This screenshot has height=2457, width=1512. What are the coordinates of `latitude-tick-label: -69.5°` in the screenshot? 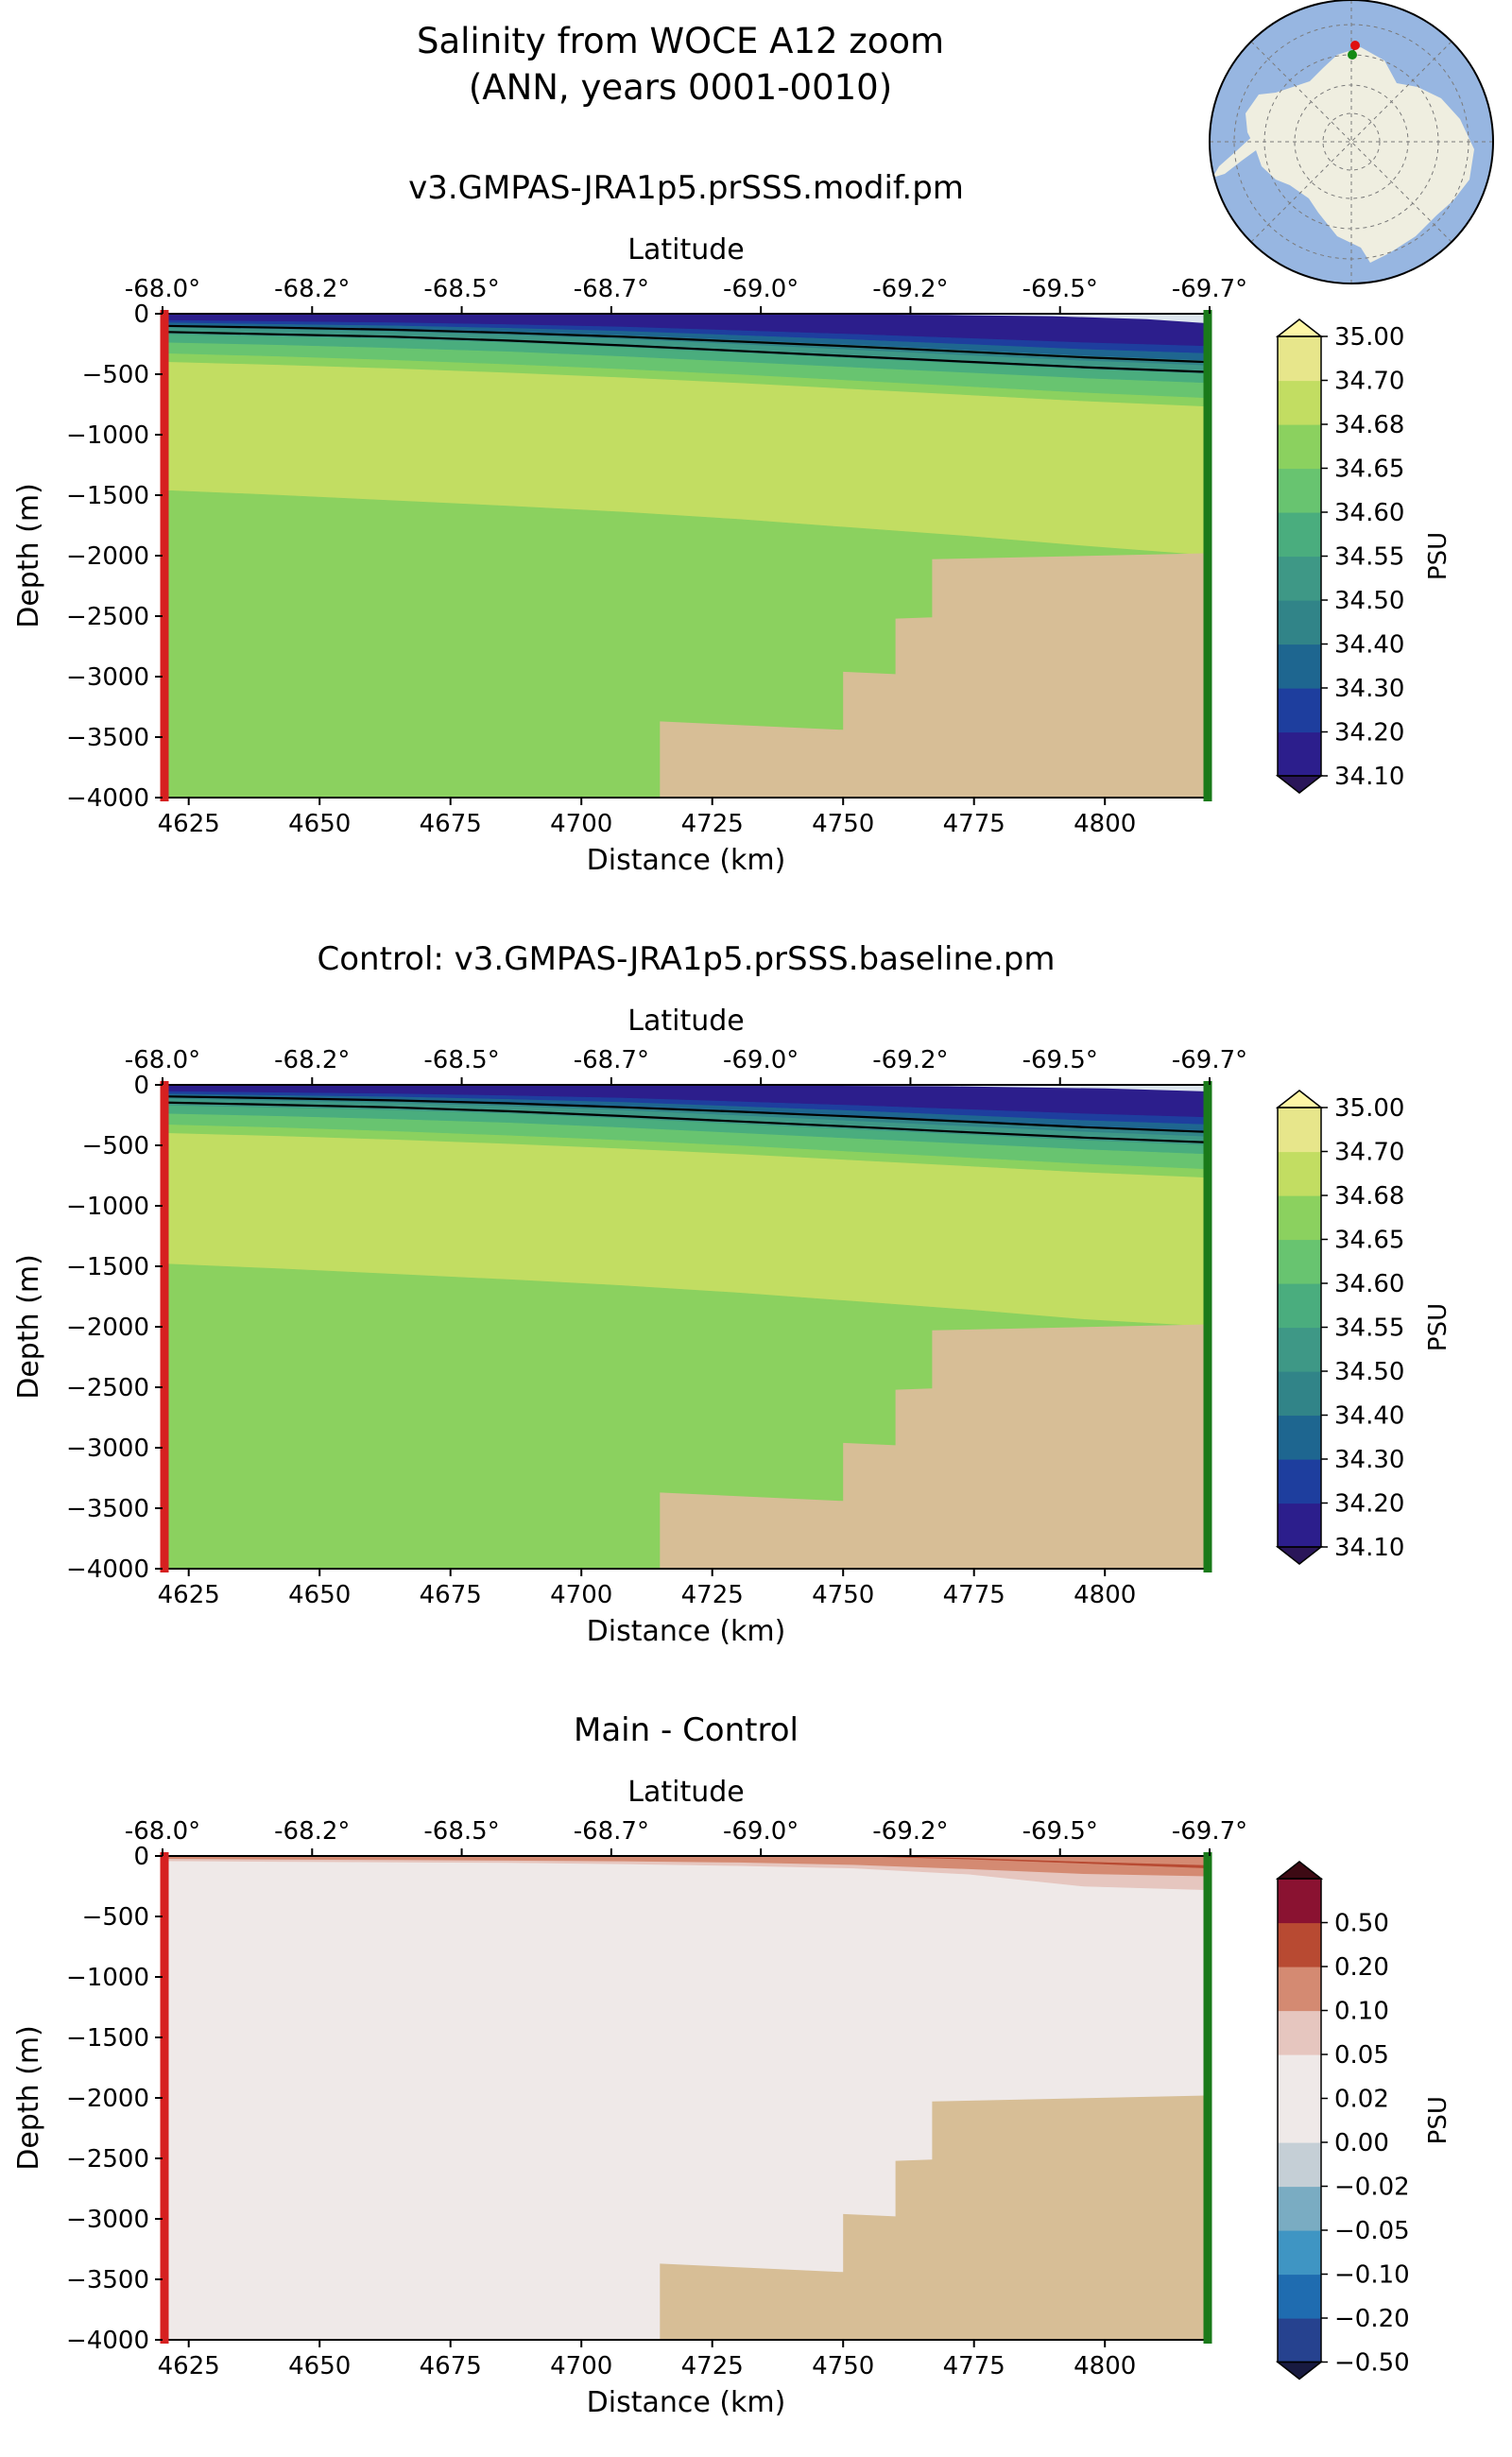 It's located at (1060, 1060).